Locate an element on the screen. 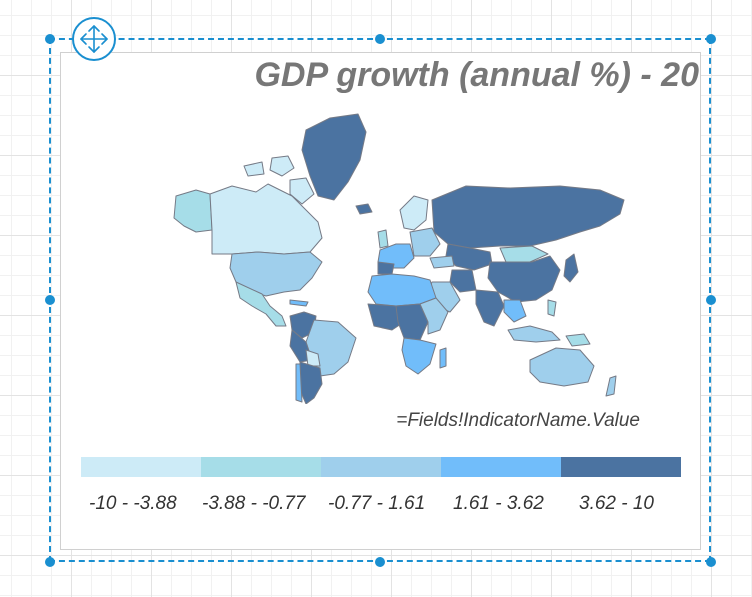 The width and height of the screenshot is (752, 597). region-east-africa is located at coordinates (434, 316).